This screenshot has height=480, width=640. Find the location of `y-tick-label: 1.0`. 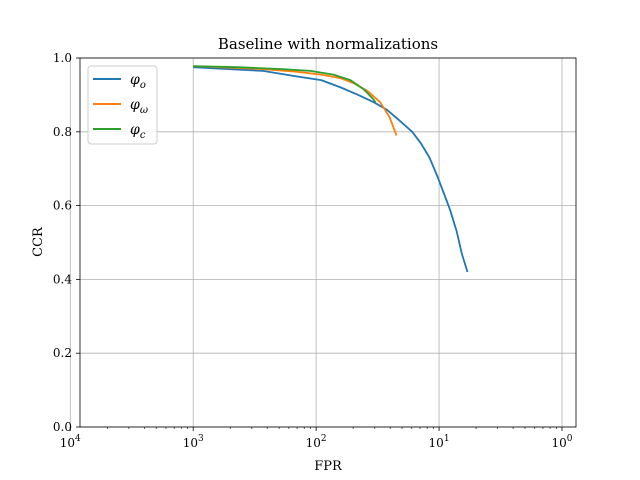

y-tick-label: 1.0 is located at coordinates (62, 58).